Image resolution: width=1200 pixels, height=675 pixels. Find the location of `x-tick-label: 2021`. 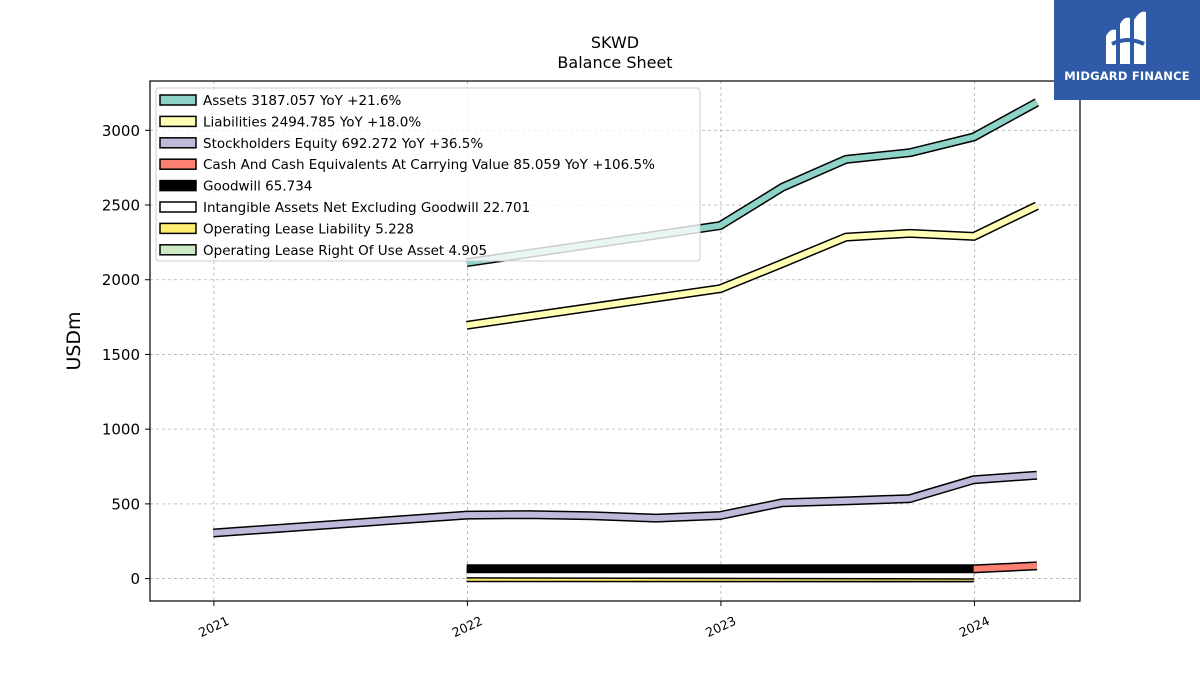

x-tick-label: 2021 is located at coordinates (213, 626).